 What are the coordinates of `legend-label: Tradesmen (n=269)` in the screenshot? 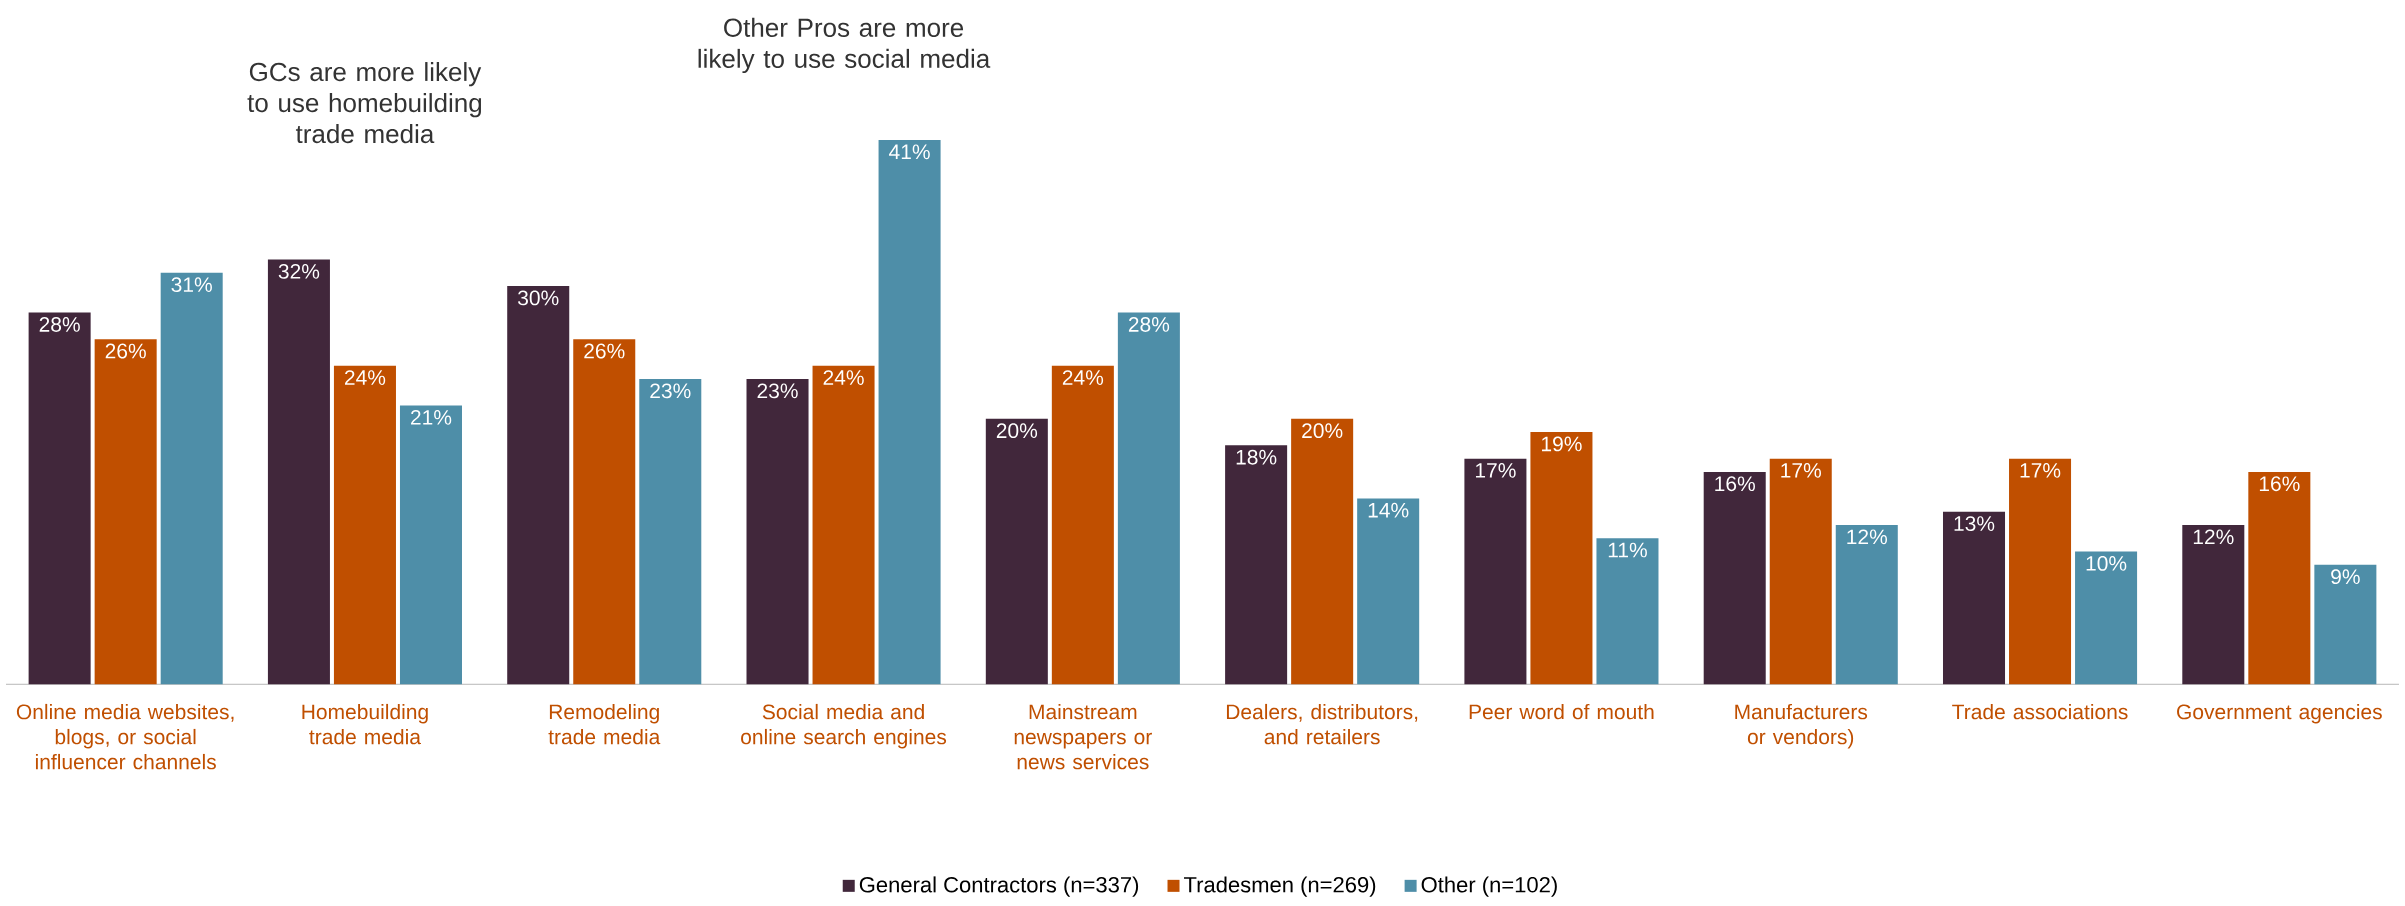 It's located at (1280, 886).